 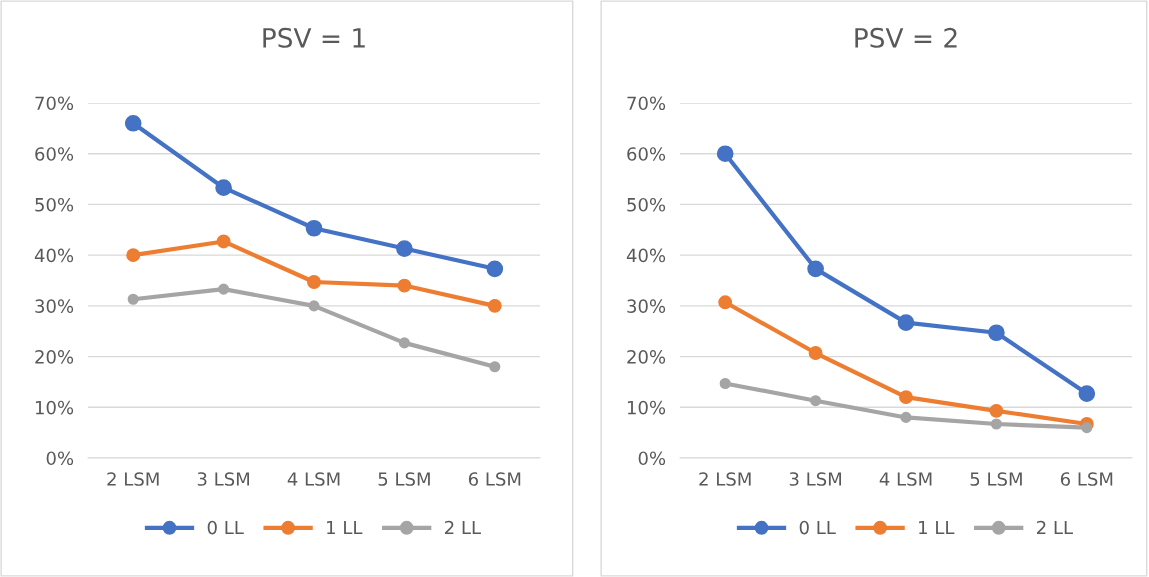 I want to click on chart-title: PSV = 2, so click(x=906, y=37).